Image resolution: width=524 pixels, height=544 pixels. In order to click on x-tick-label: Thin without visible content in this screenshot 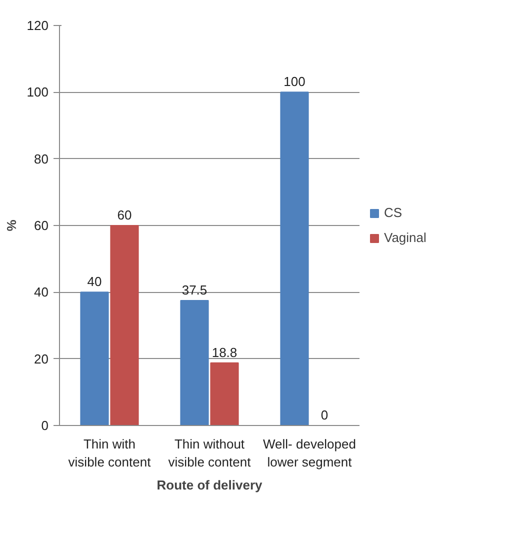, I will do `click(210, 453)`.